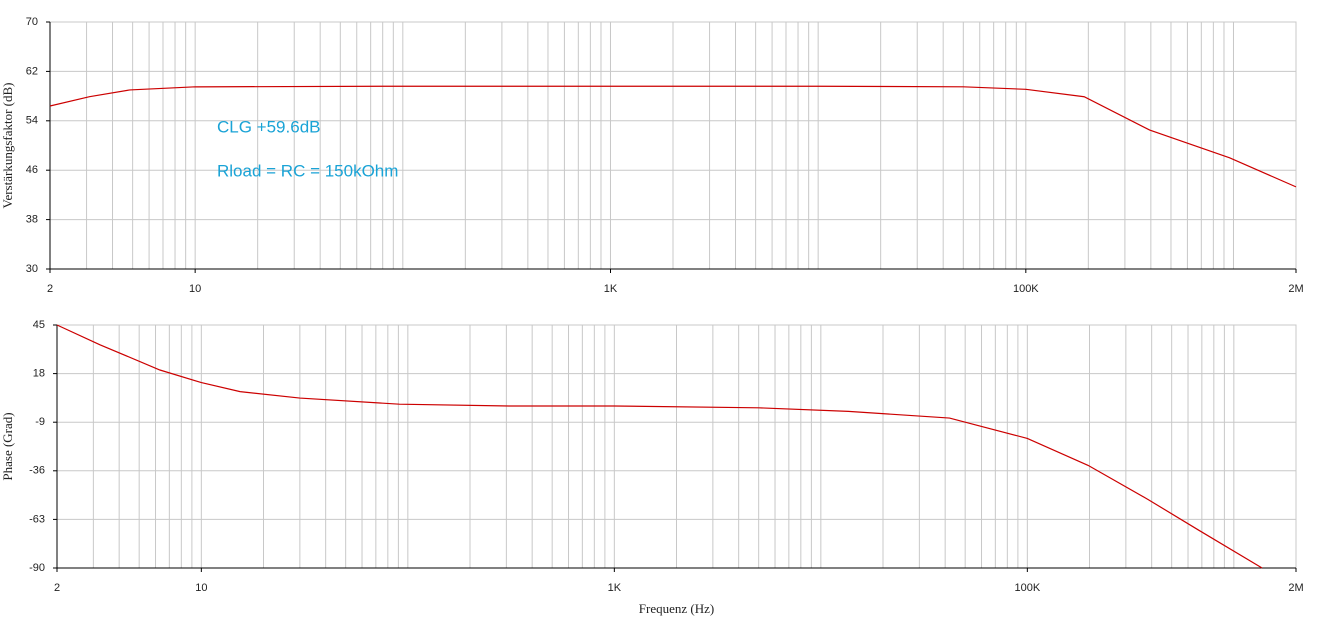  What do you see at coordinates (37, 519) in the screenshot?
I see `y-tick-label: -63` at bounding box center [37, 519].